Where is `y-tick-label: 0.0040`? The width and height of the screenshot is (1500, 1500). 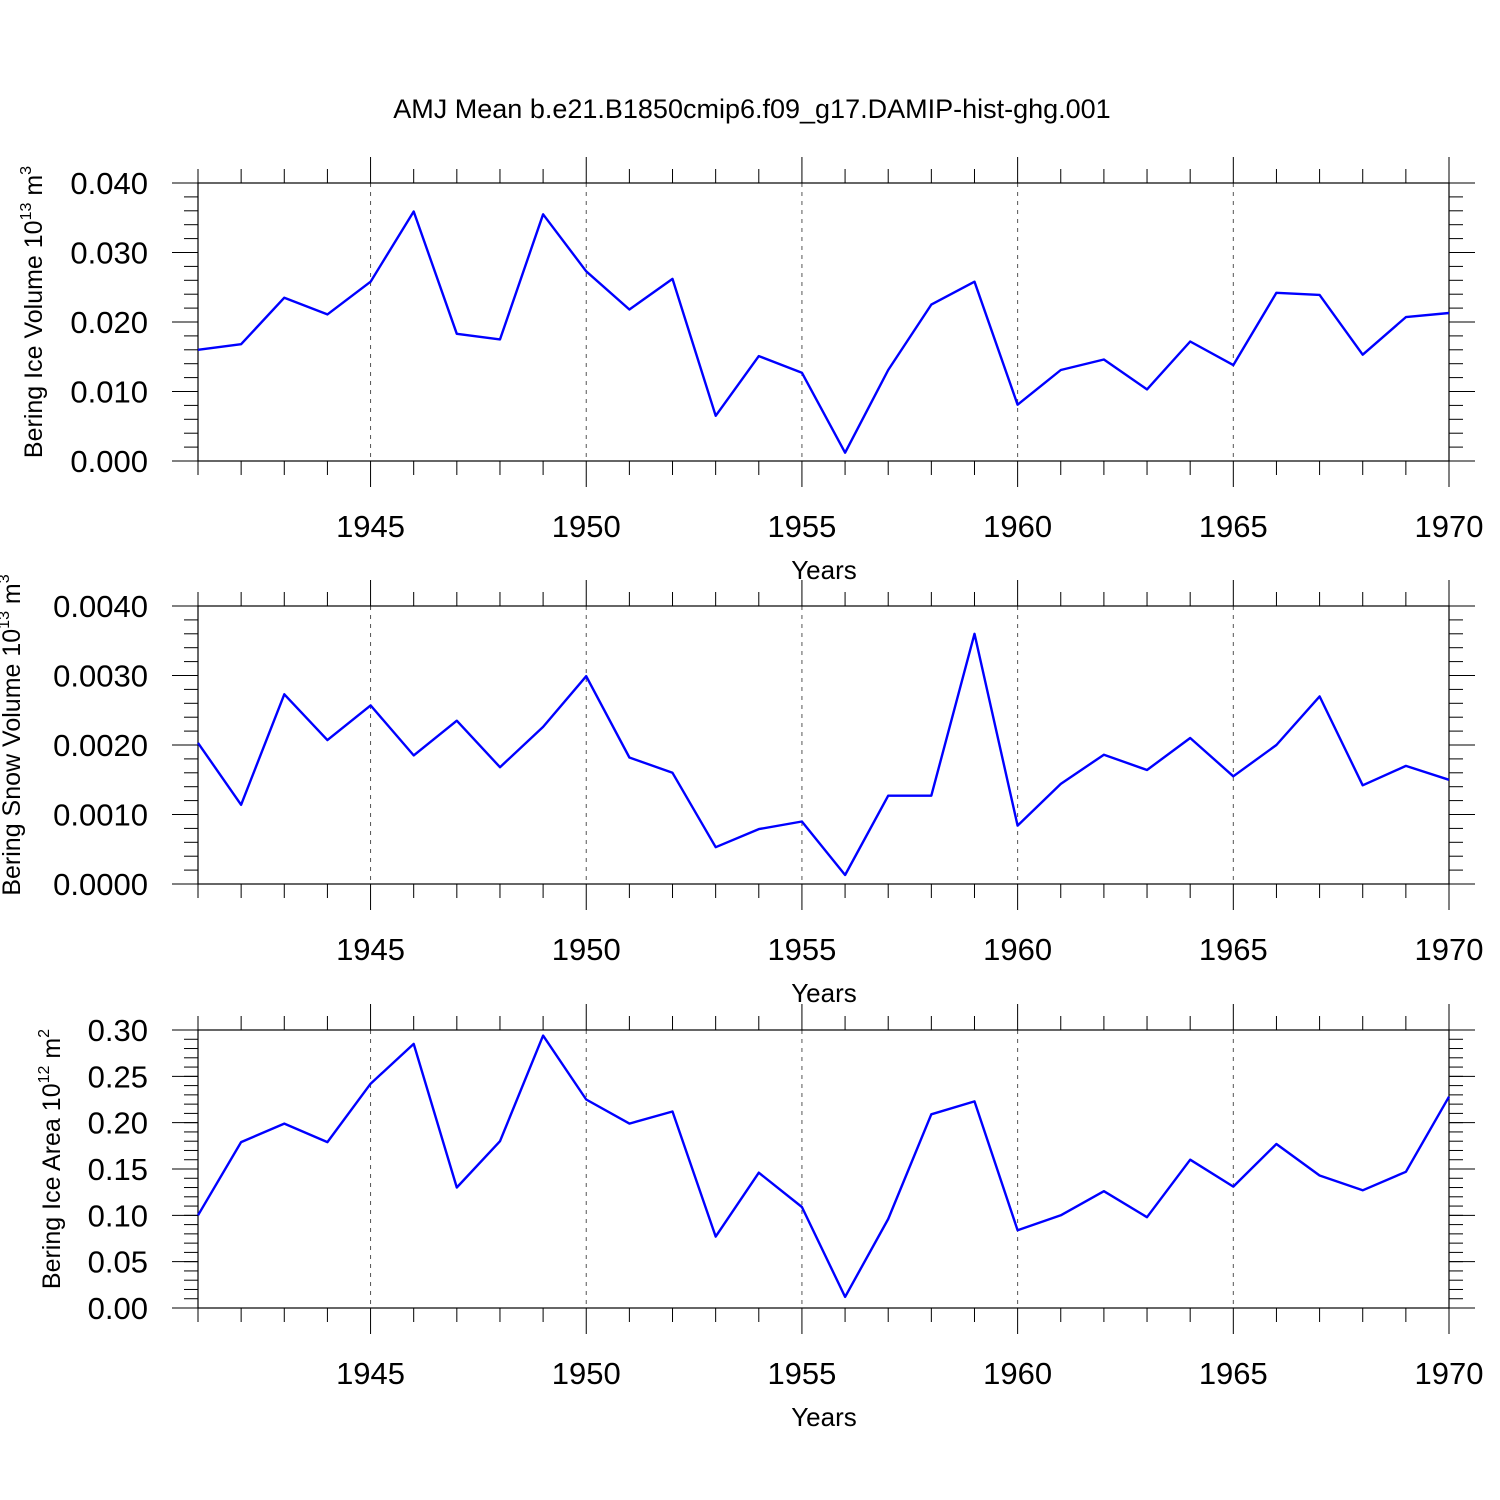
y-tick-label: 0.0040 is located at coordinates (100, 606).